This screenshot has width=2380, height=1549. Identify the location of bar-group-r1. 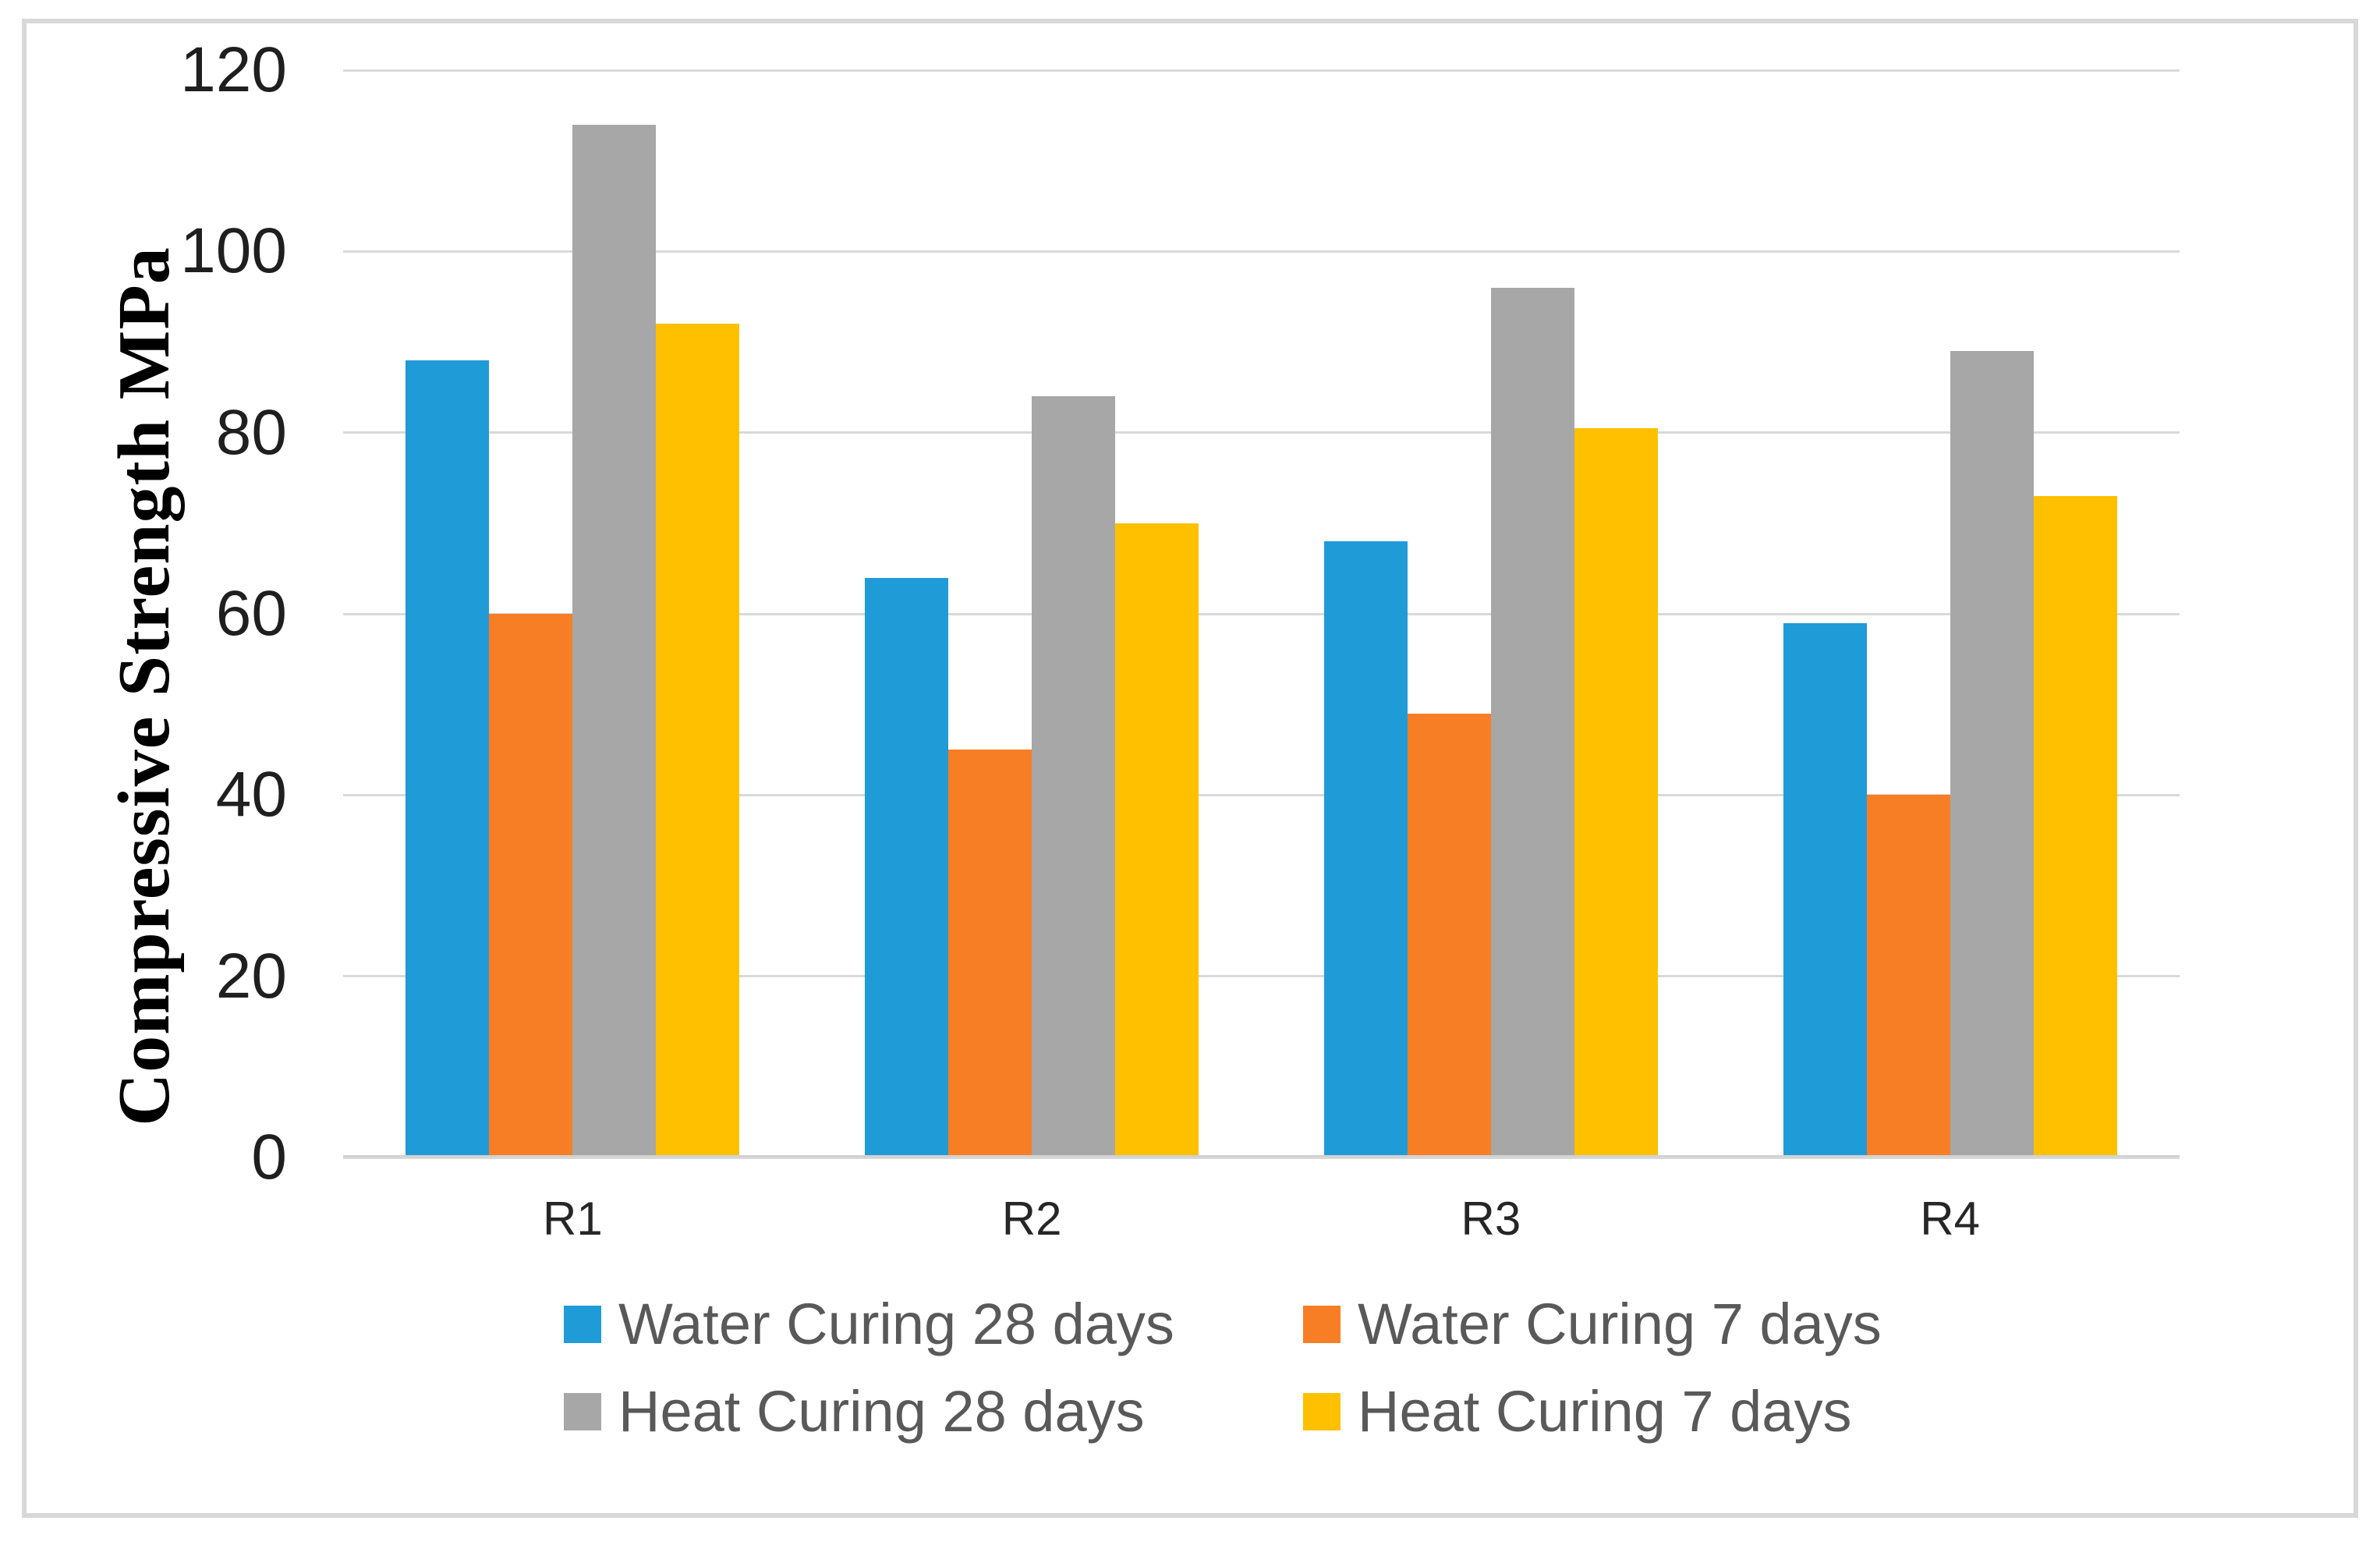
(573, 613).